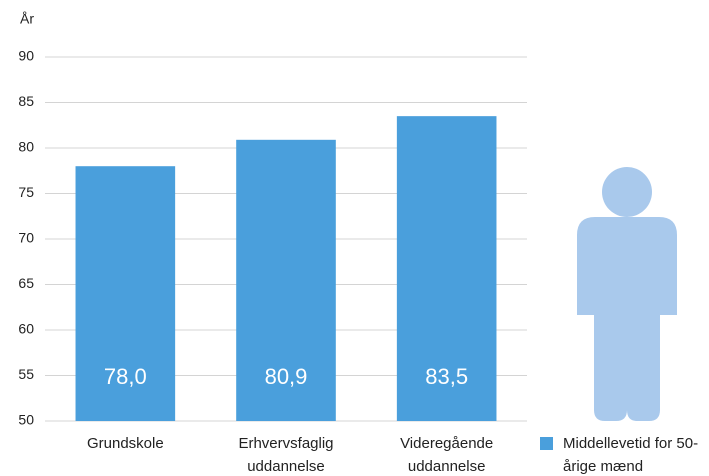  What do you see at coordinates (546, 443) in the screenshot?
I see `legend-swatch` at bounding box center [546, 443].